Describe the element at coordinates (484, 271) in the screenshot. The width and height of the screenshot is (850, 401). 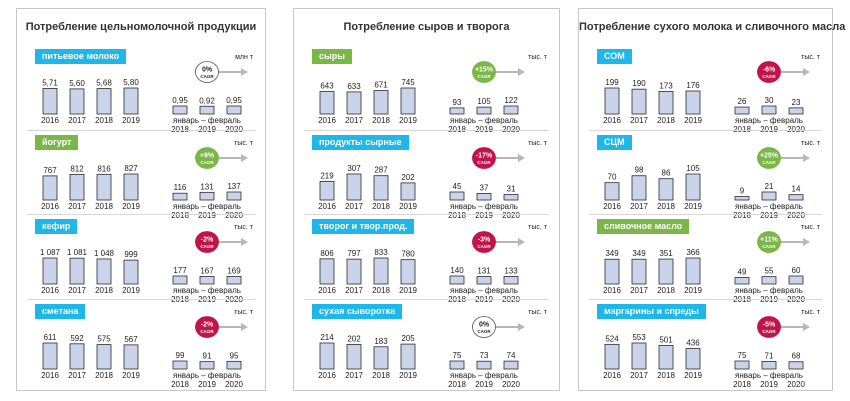
I see `period-value-label: 131` at that location.